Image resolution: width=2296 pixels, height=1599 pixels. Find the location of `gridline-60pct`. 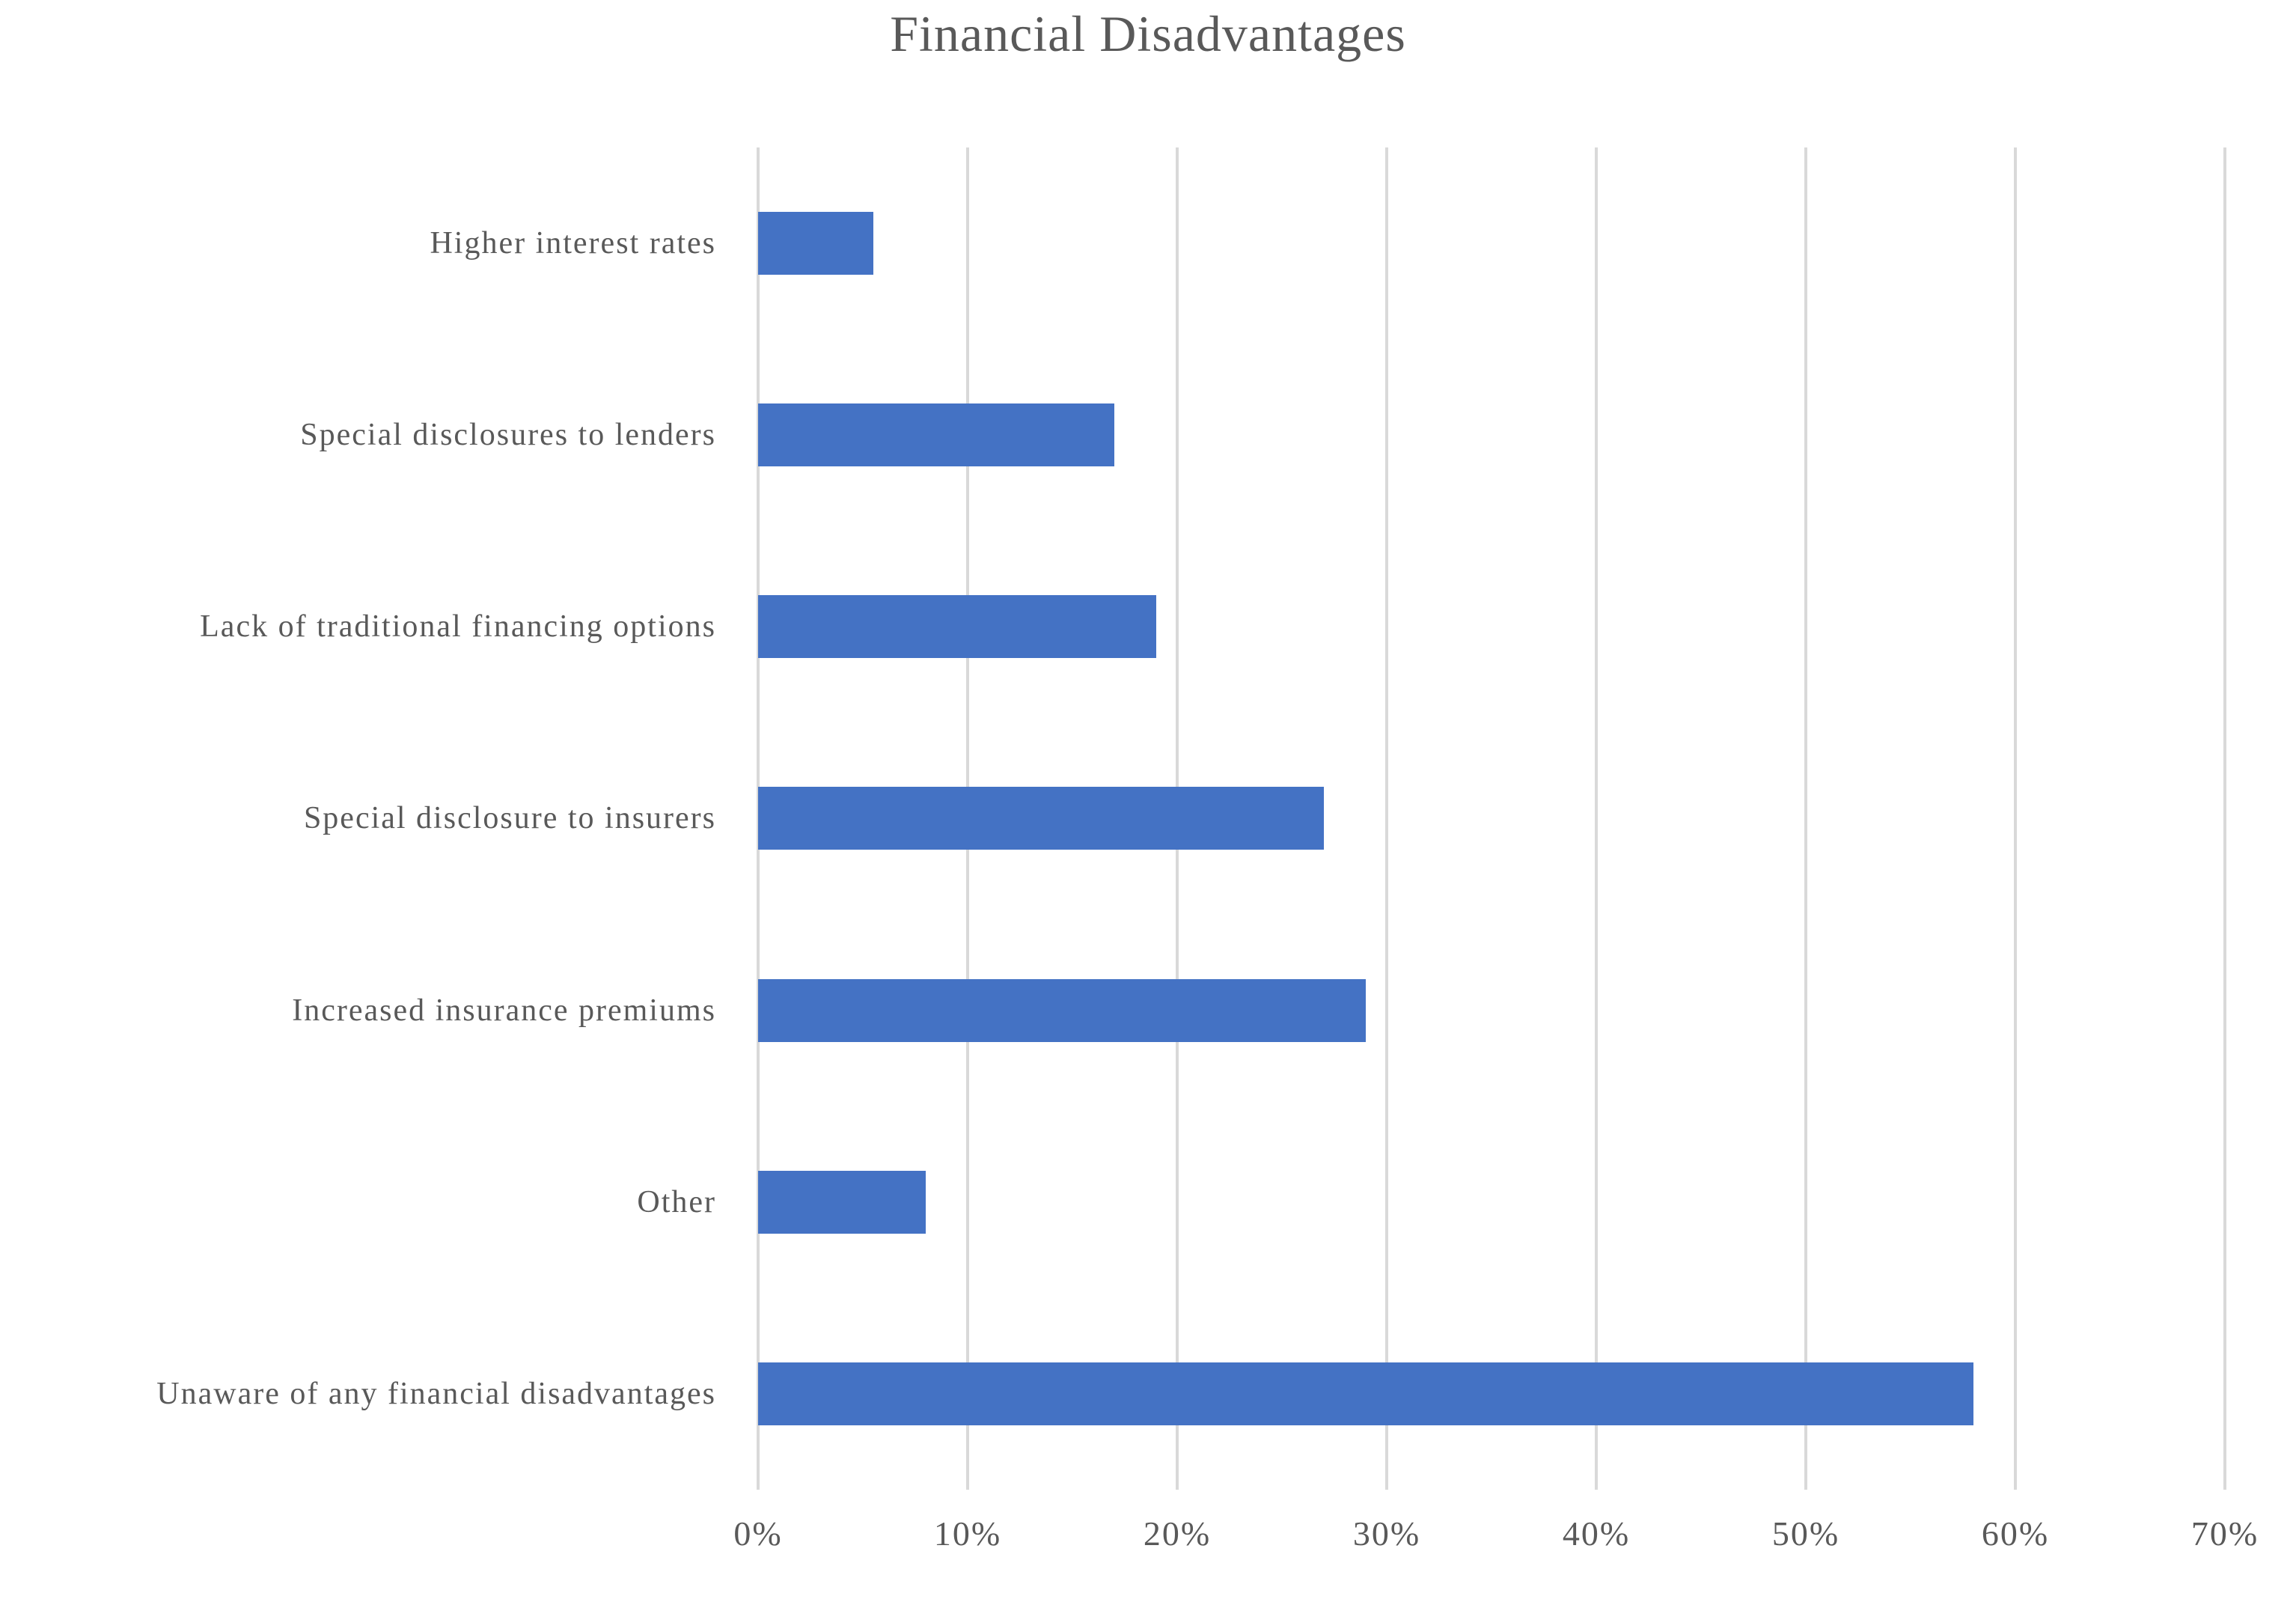

gridline-60pct is located at coordinates (2015, 818).